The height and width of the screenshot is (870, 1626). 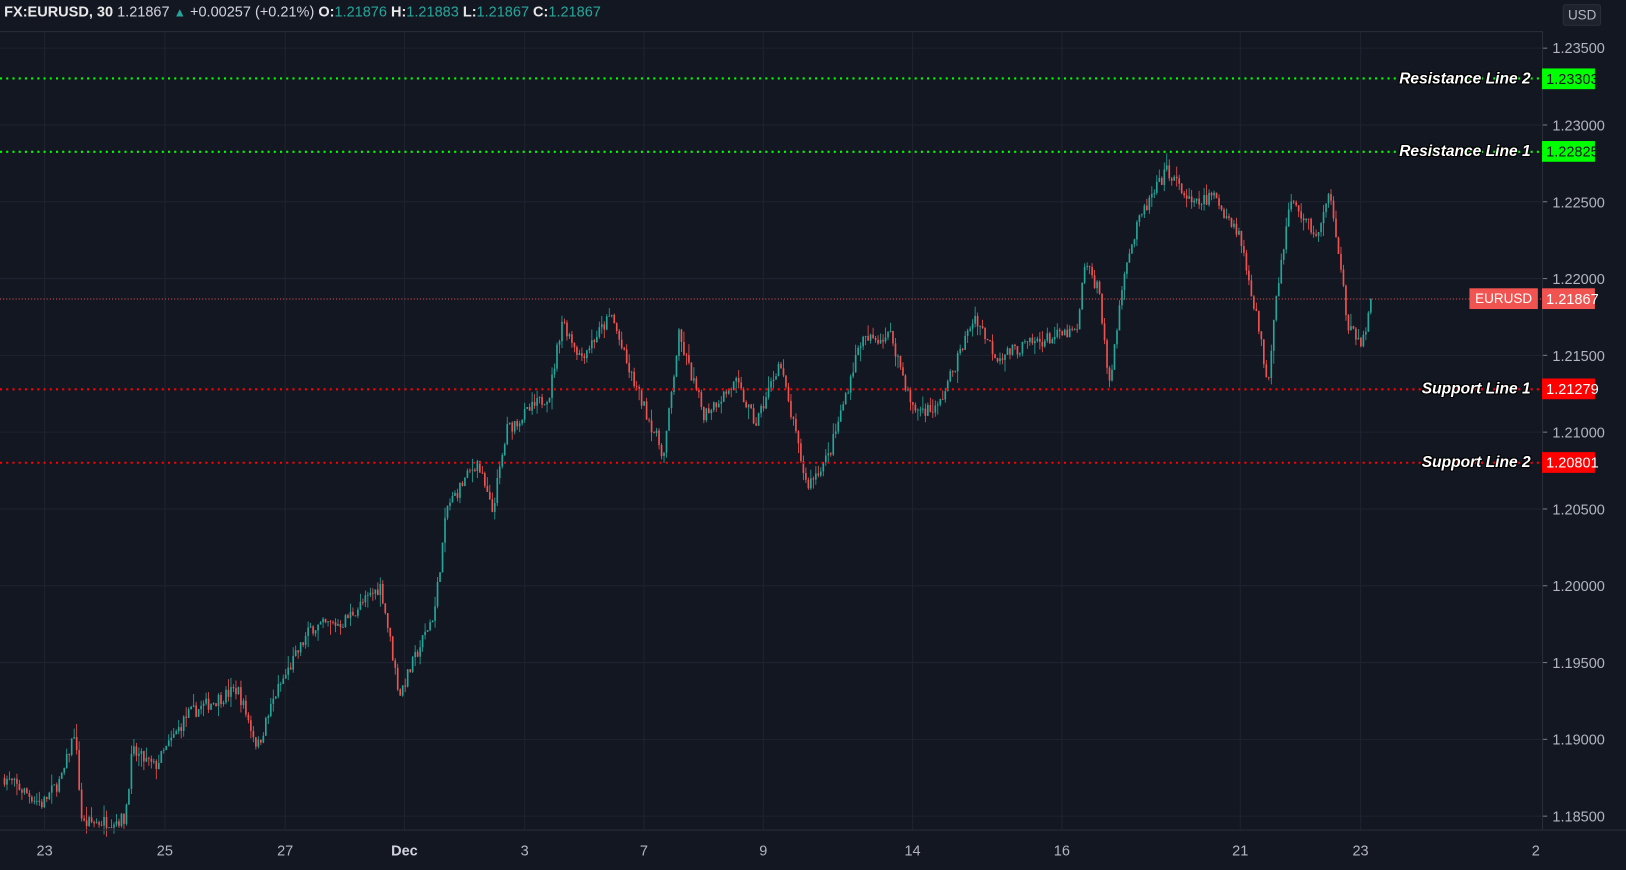 I want to click on symbol-title: FX:EURUSD, 30, so click(x=59, y=11).